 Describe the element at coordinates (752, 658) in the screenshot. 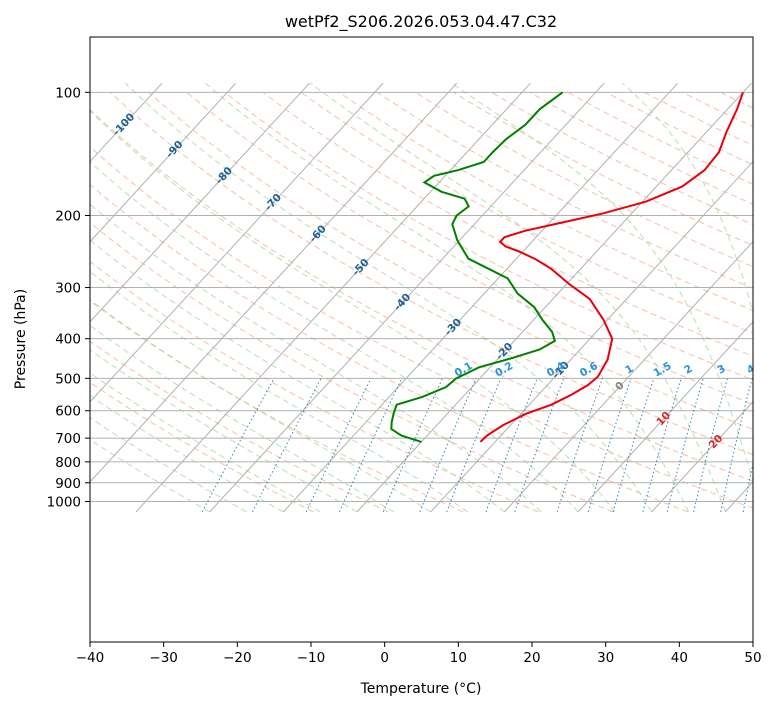

I see `x-tick-label: 50` at that location.